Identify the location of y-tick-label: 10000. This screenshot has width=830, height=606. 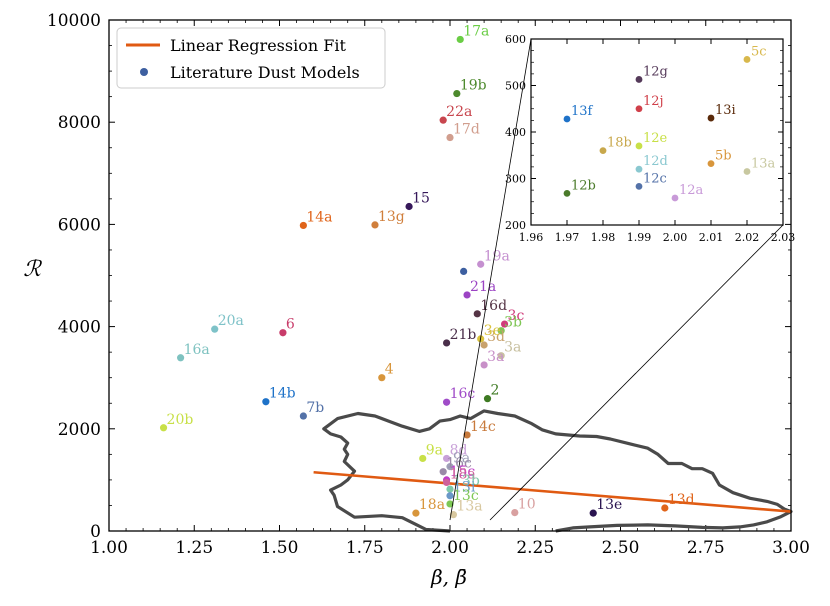
(74, 21).